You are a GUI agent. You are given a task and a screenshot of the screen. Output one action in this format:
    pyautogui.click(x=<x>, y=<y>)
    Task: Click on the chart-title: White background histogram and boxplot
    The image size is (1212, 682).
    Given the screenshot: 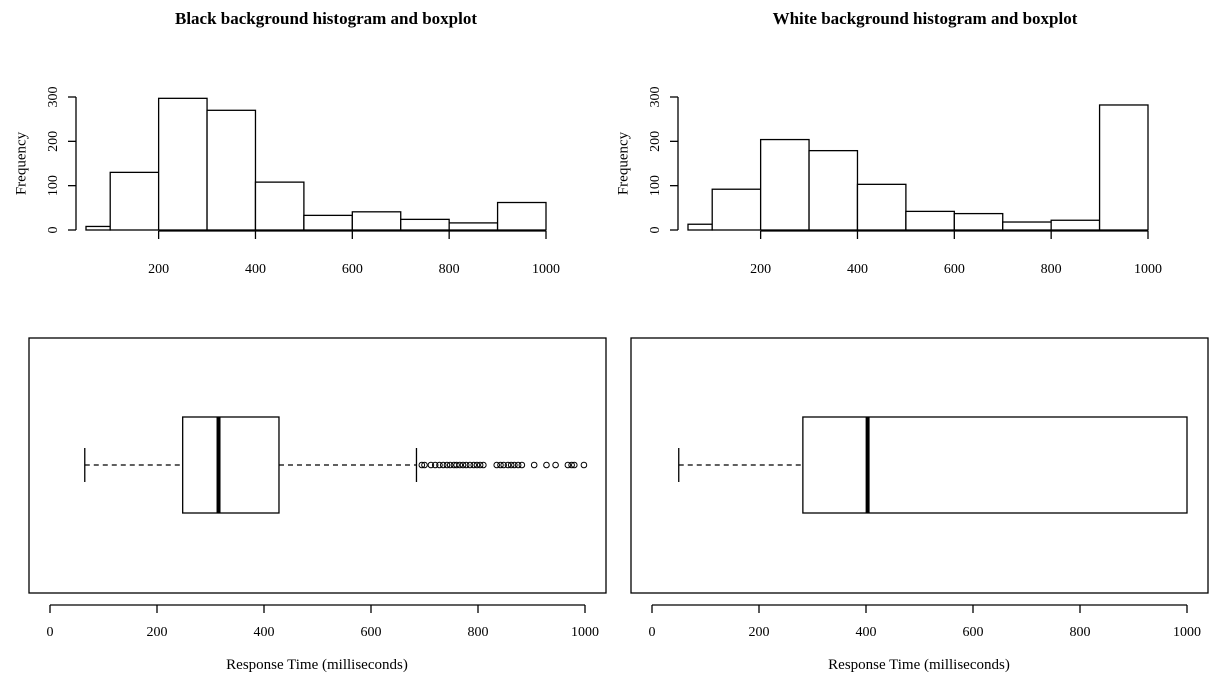 What is the action you would take?
    pyautogui.click(x=925, y=18)
    